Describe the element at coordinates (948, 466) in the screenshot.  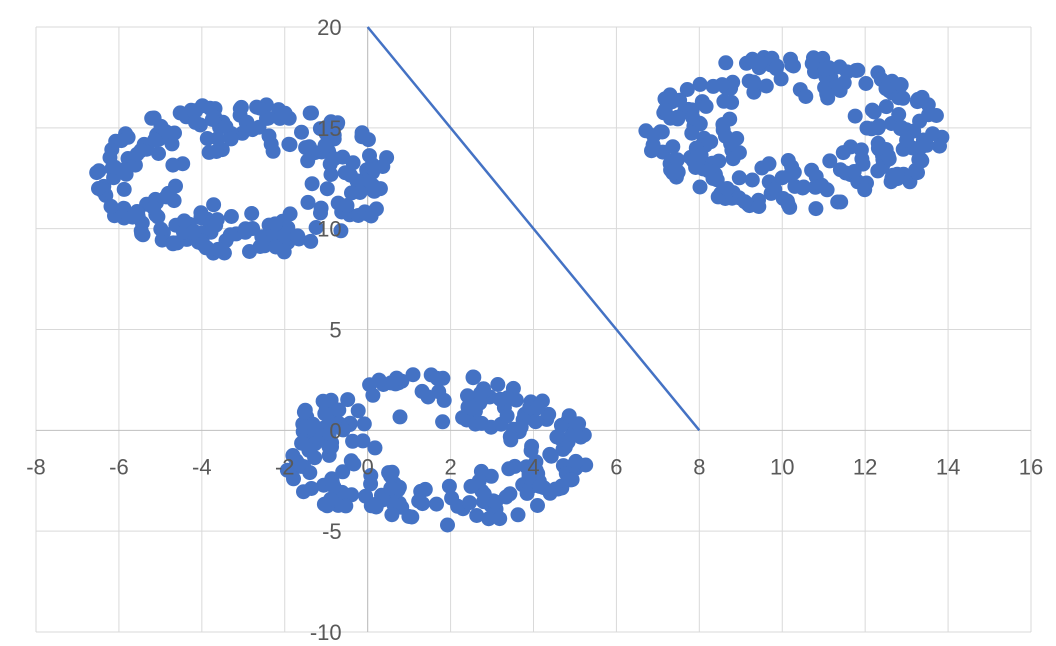
I see `x-tick-label: 14` at that location.